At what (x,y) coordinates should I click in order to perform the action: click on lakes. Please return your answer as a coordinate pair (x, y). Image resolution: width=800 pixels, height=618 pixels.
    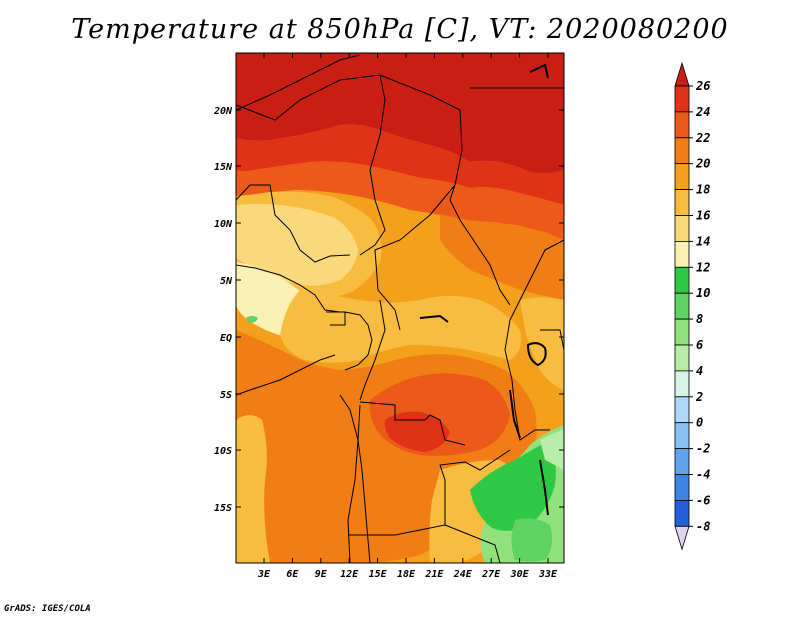
    Looking at the image, I should click on (484, 289).